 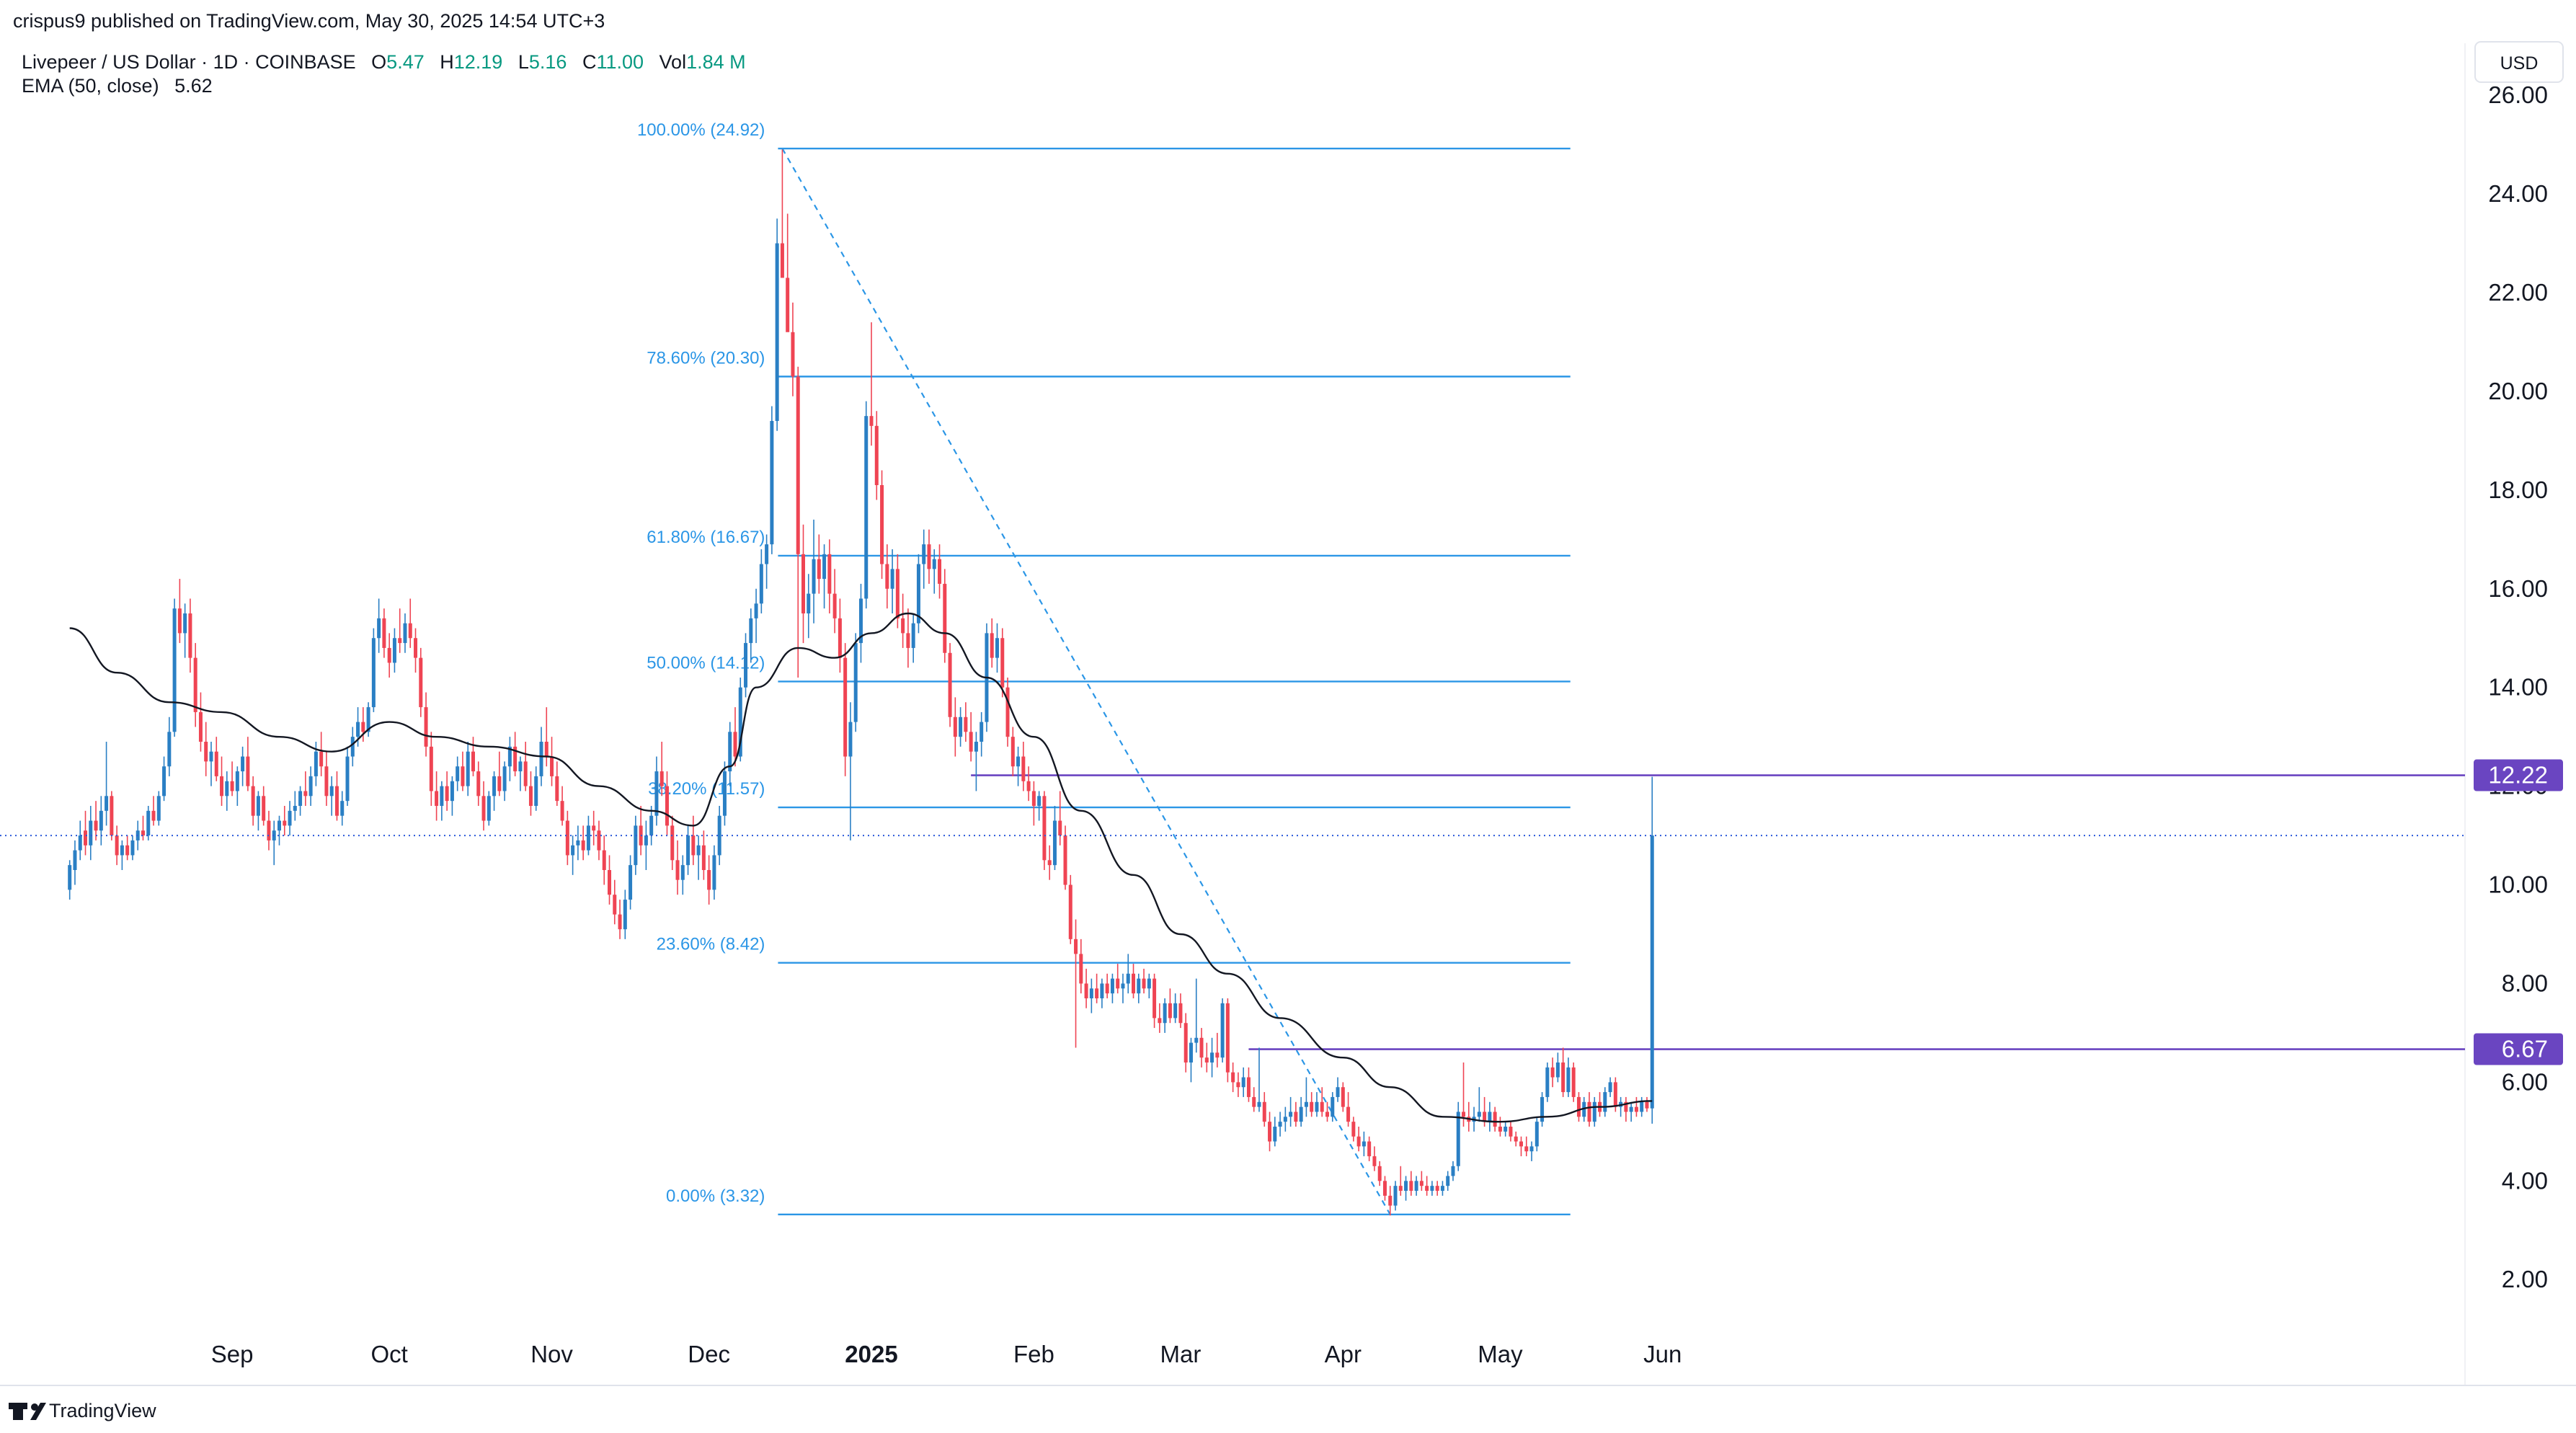 What do you see at coordinates (2519, 62) in the screenshot?
I see `currency-button: USD` at bounding box center [2519, 62].